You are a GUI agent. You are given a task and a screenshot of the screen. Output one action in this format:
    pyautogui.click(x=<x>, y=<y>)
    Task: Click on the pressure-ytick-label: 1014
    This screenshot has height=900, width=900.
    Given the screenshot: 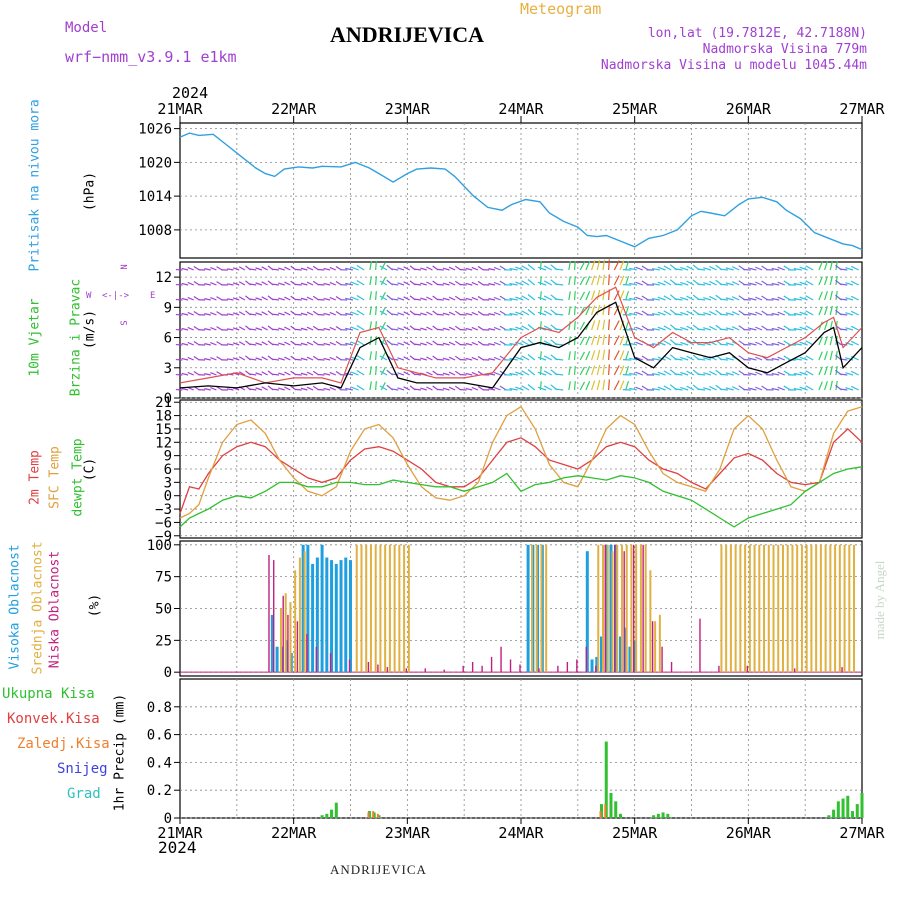 What is the action you would take?
    pyautogui.click(x=155, y=197)
    